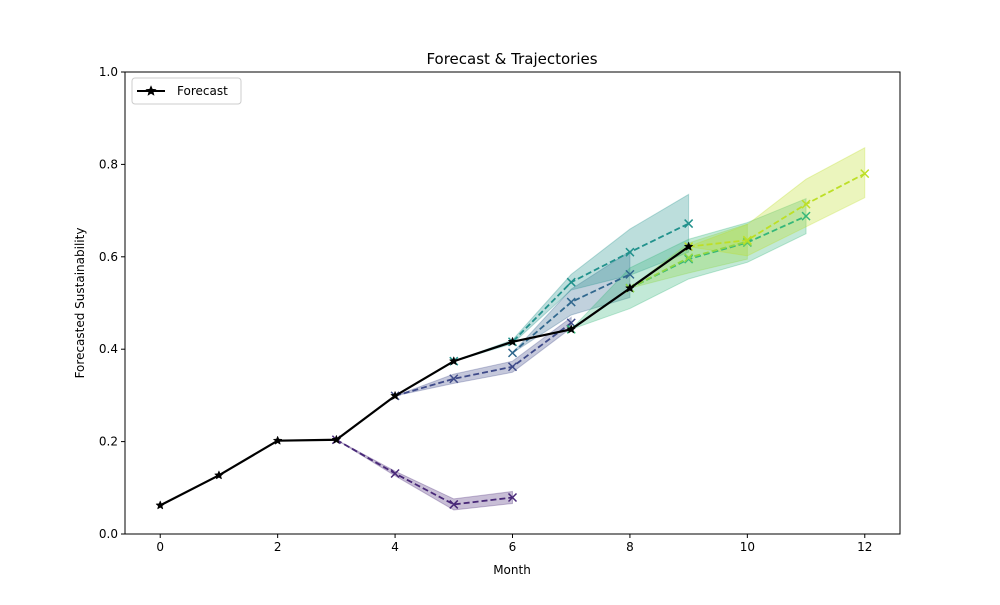  Describe the element at coordinates (747, 547) in the screenshot. I see `x-tick-label-10: 10` at that location.